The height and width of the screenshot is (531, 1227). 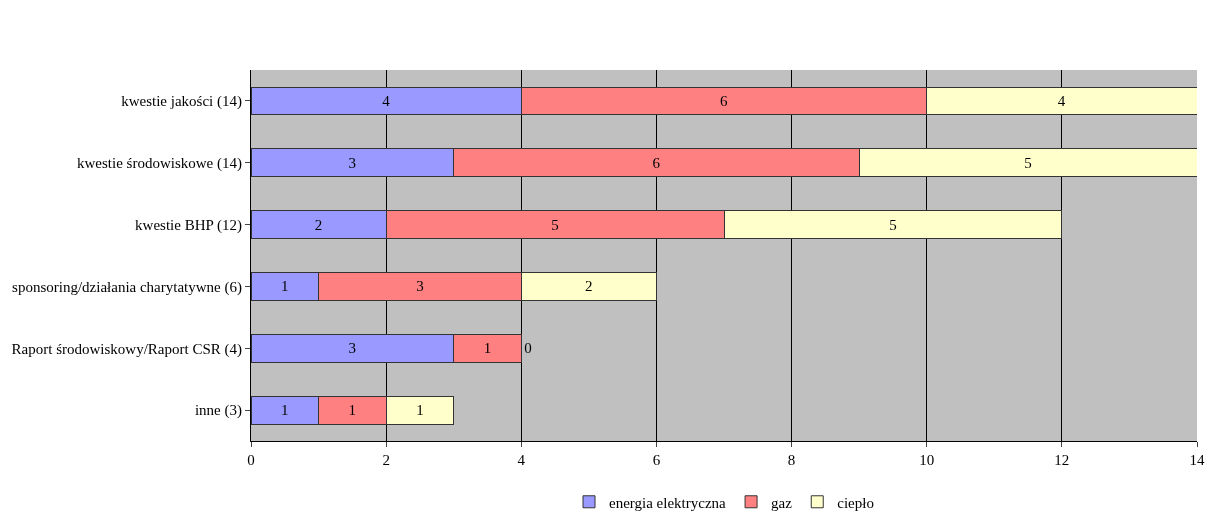 What do you see at coordinates (855, 502) in the screenshot?
I see `legend-label: ciepło` at bounding box center [855, 502].